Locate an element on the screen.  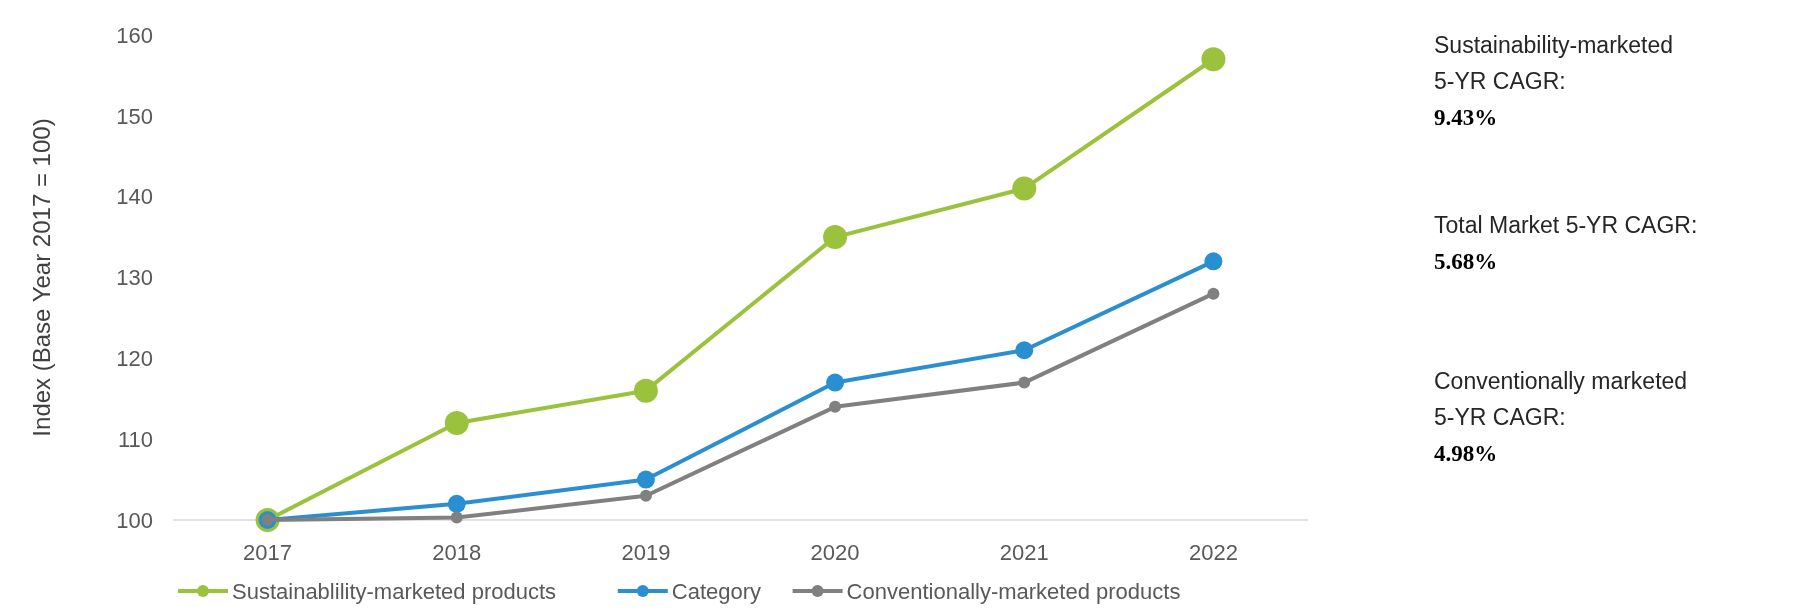
x-tick-label: 2021 is located at coordinates (1024, 552).